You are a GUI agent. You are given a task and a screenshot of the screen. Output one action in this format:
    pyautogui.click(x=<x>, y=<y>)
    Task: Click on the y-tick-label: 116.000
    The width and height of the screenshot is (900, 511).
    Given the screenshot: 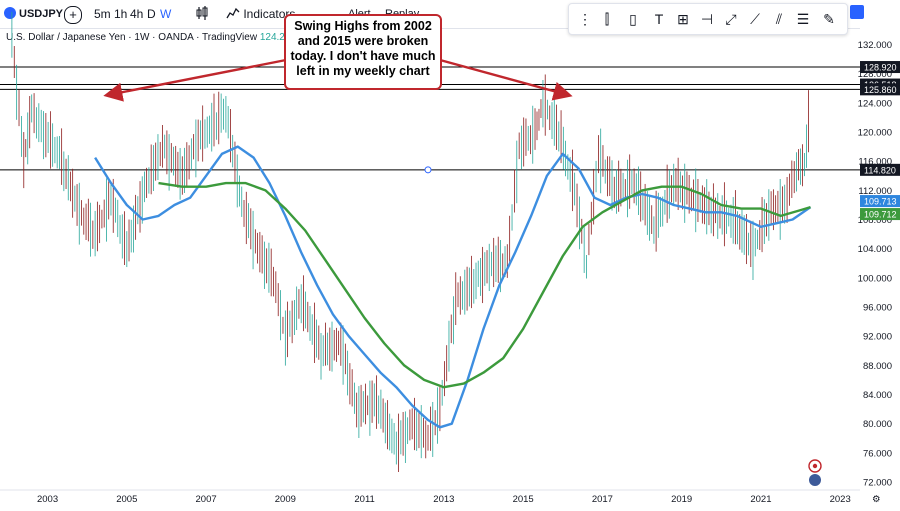 What is the action you would take?
    pyautogui.click(x=875, y=162)
    